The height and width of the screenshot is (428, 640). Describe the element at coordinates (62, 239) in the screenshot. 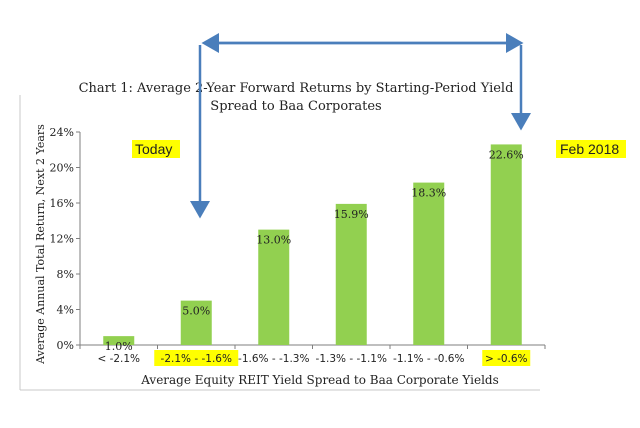

I see `y-tick-label: 12%` at that location.